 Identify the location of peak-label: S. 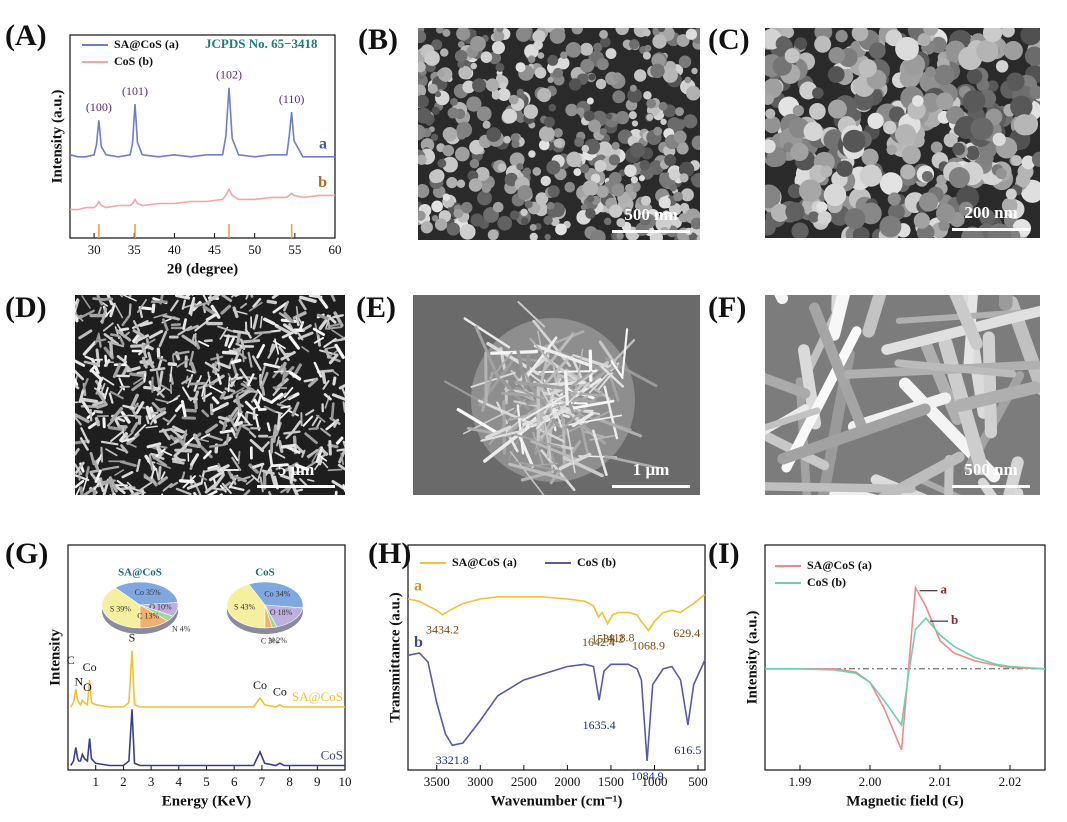
(132, 638).